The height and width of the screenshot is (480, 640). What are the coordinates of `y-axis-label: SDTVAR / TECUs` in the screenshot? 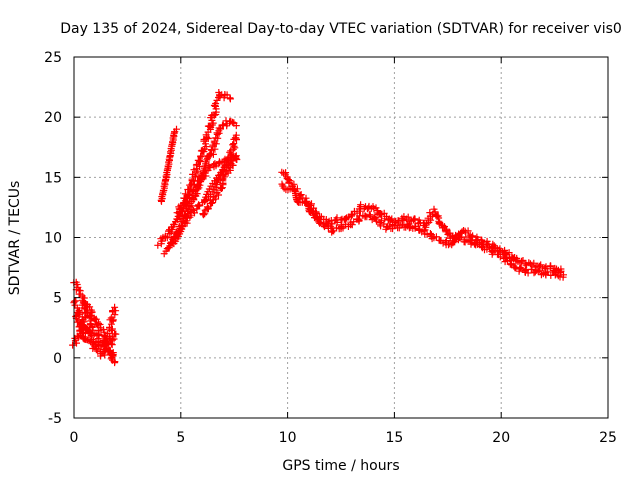 It's located at (15, 238).